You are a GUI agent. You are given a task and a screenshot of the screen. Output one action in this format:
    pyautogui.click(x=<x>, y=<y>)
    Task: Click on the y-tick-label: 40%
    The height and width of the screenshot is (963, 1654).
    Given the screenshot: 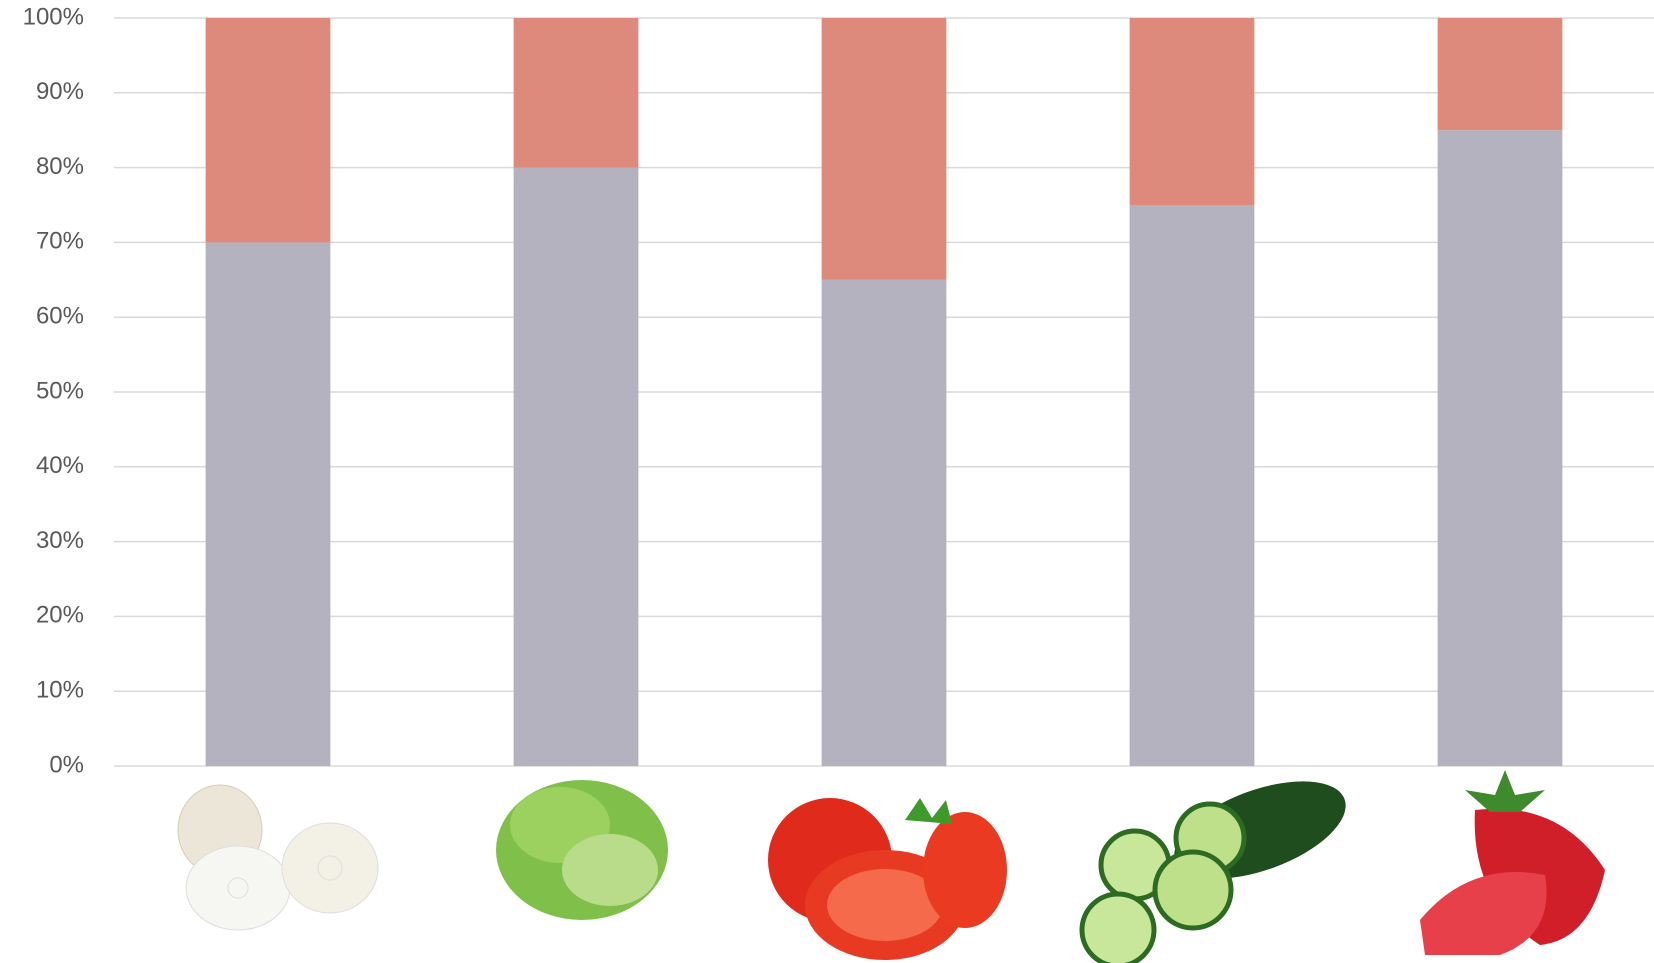 What is the action you would take?
    pyautogui.click(x=60, y=465)
    